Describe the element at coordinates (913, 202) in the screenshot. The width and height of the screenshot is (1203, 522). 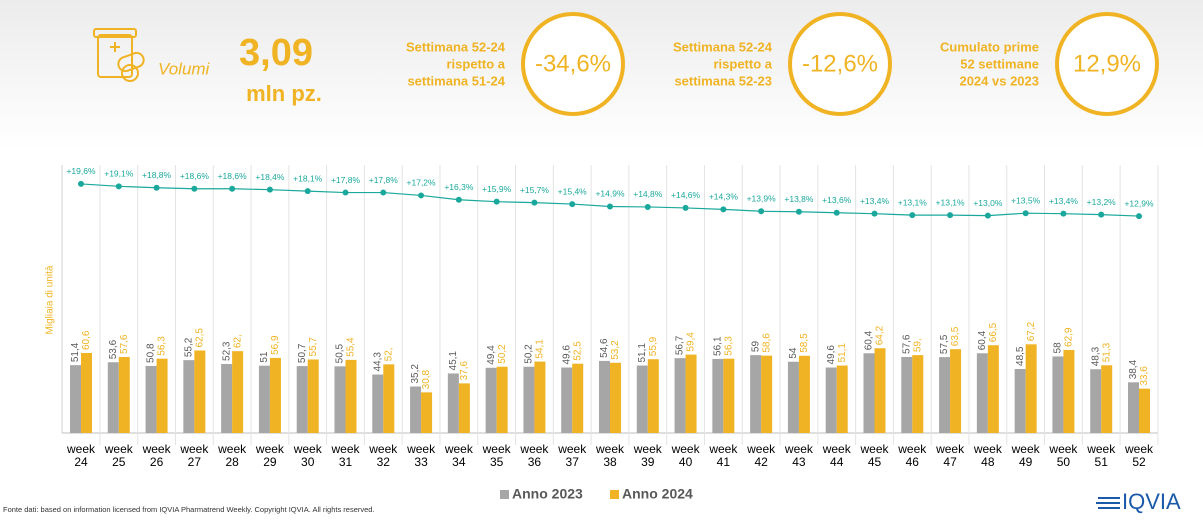
I see `line-label: +13,1%` at that location.